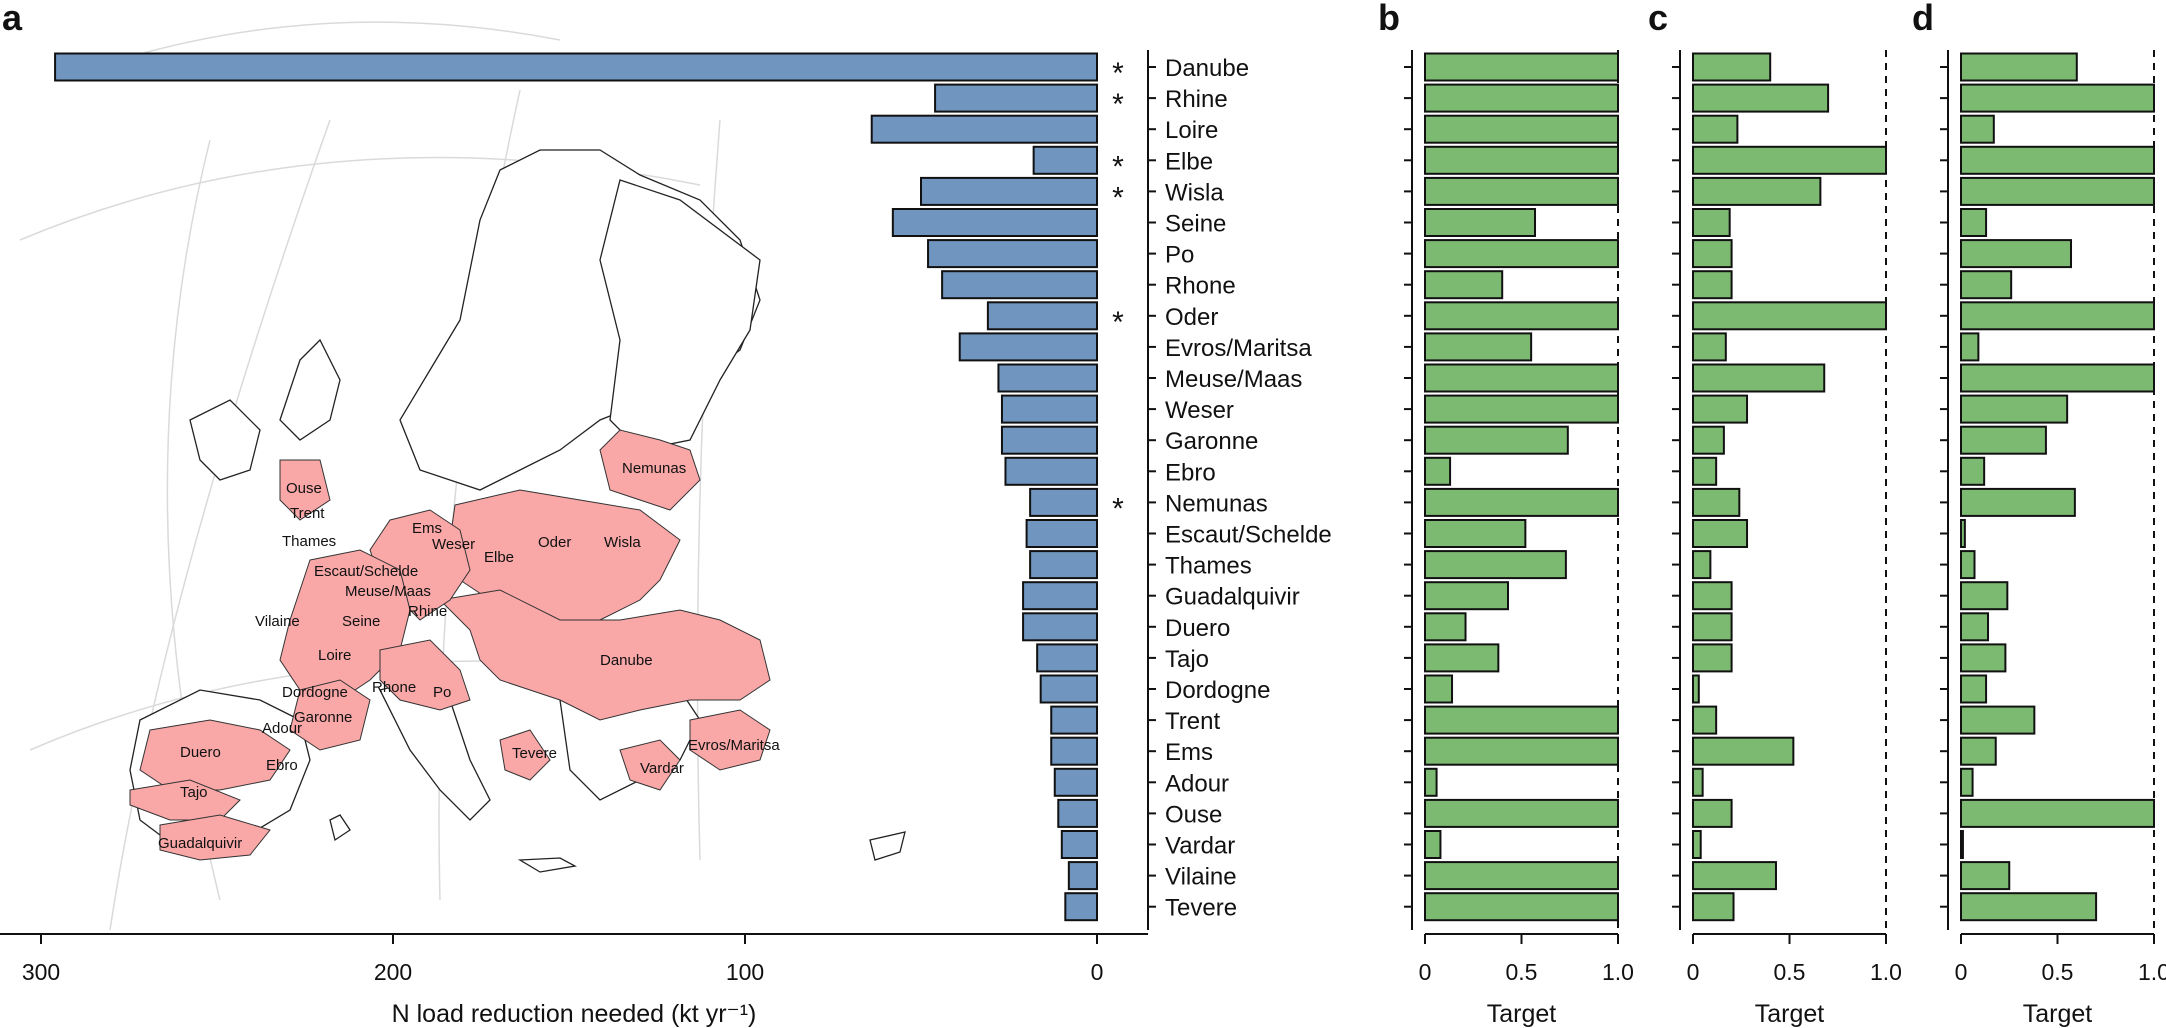  What do you see at coordinates (554, 542) in the screenshot?
I see `map-label-oder: Oder` at bounding box center [554, 542].